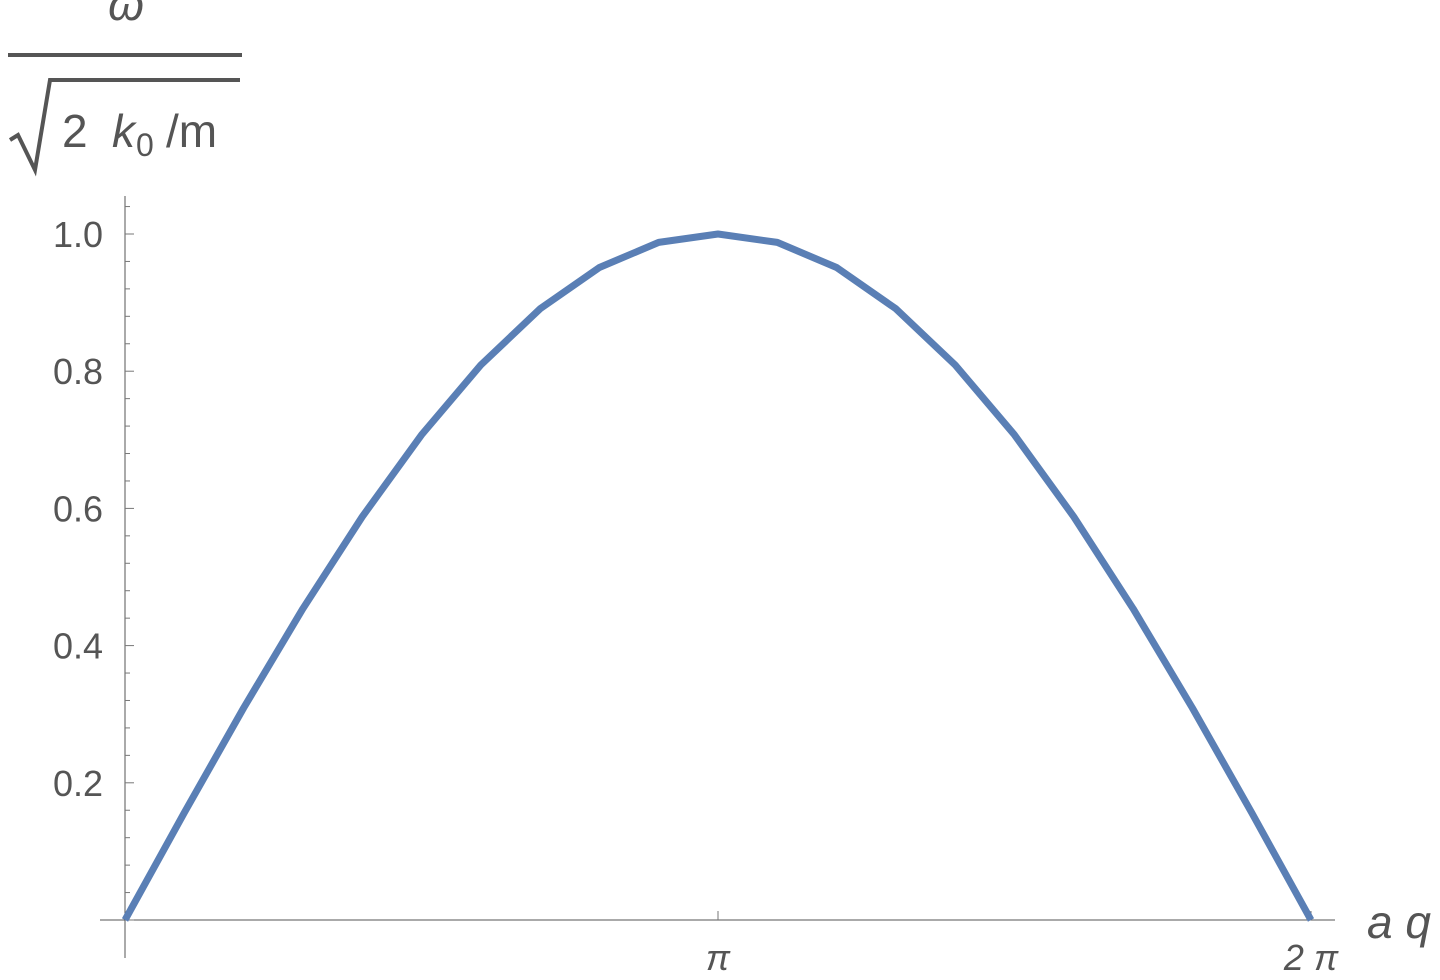 This screenshot has width=1440, height=980. I want to click on y-axis-label-radical-sign, so click(124, 127).